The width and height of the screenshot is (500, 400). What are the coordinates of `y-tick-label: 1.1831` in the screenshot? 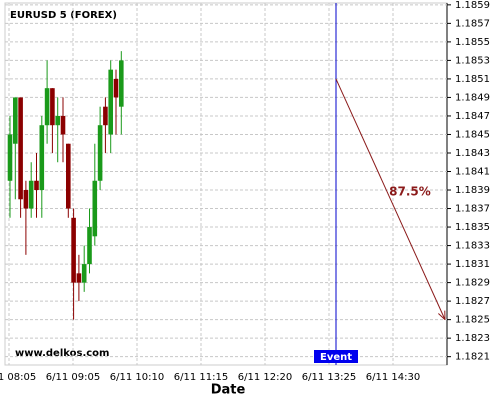 It's located at (472, 264).